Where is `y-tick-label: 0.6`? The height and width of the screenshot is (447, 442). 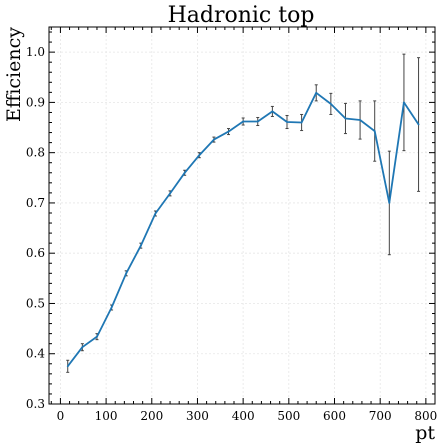 y-tick-label: 0.6 is located at coordinates (35, 253).